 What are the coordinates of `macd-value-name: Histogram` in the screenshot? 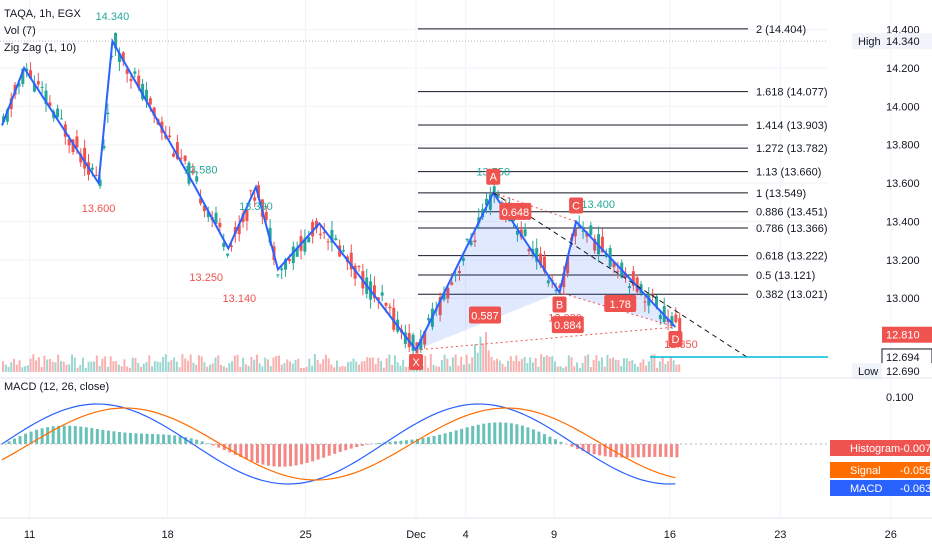 It's located at (875, 449).